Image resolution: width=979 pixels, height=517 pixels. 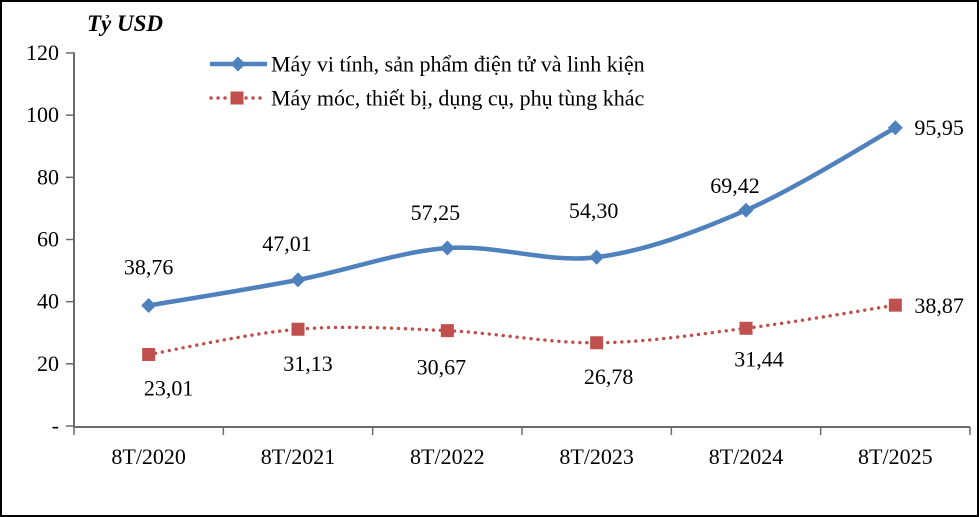 What do you see at coordinates (939, 127) in the screenshot?
I see `series-0-data-label: 95,95` at bounding box center [939, 127].